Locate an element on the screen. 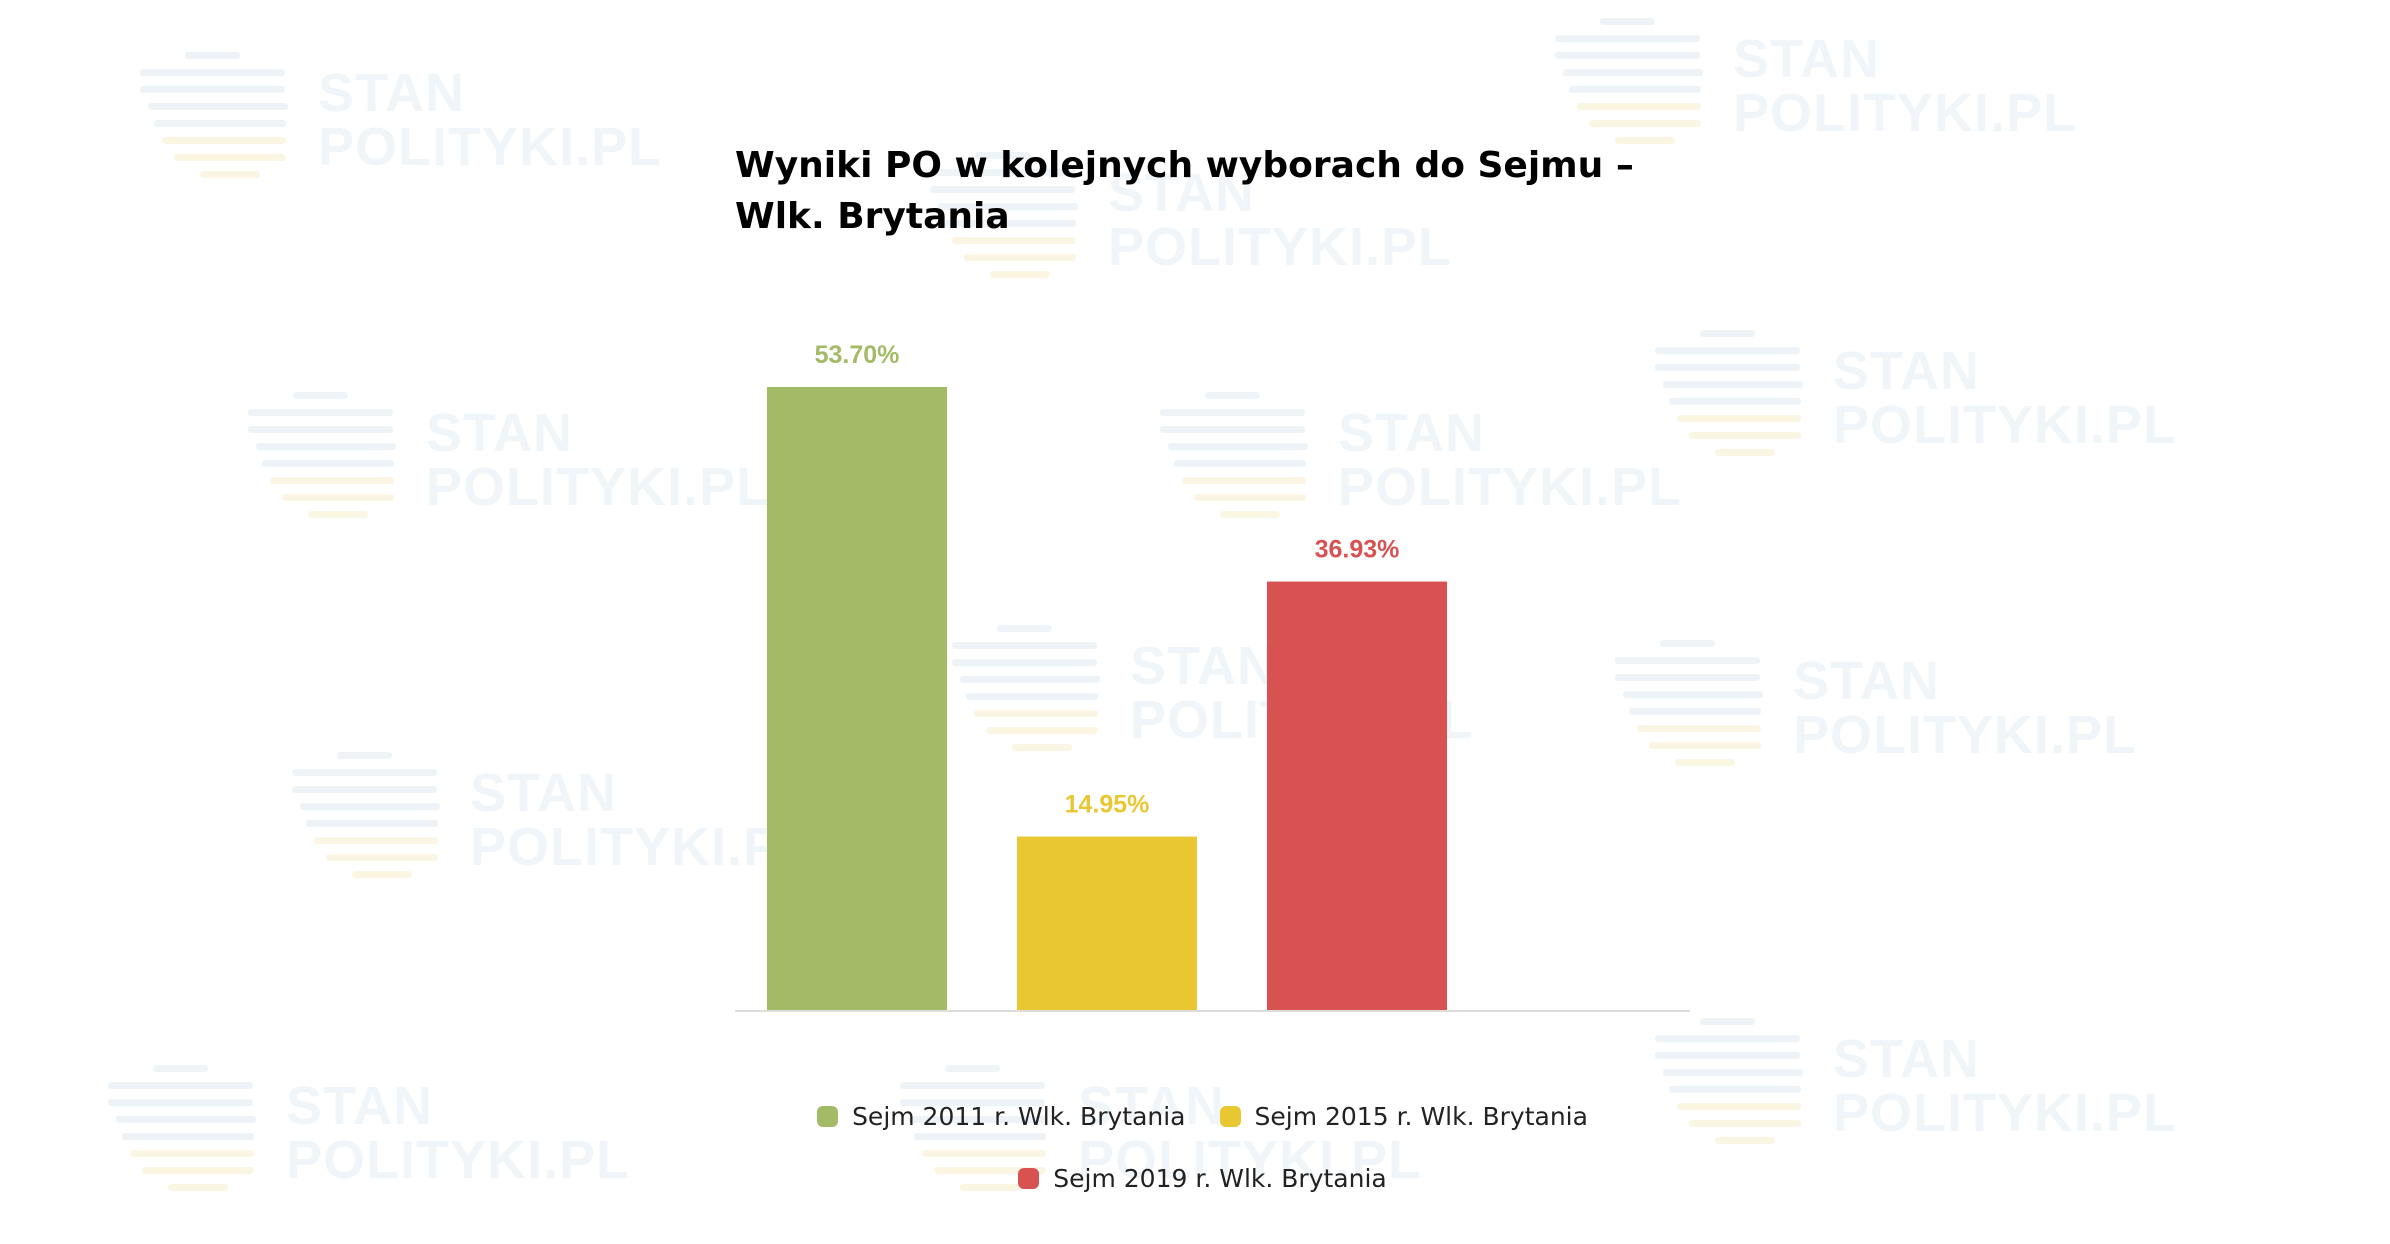  legend-label: Sejm 2015 r. Wlk. Brytania is located at coordinates (1421, 1116).